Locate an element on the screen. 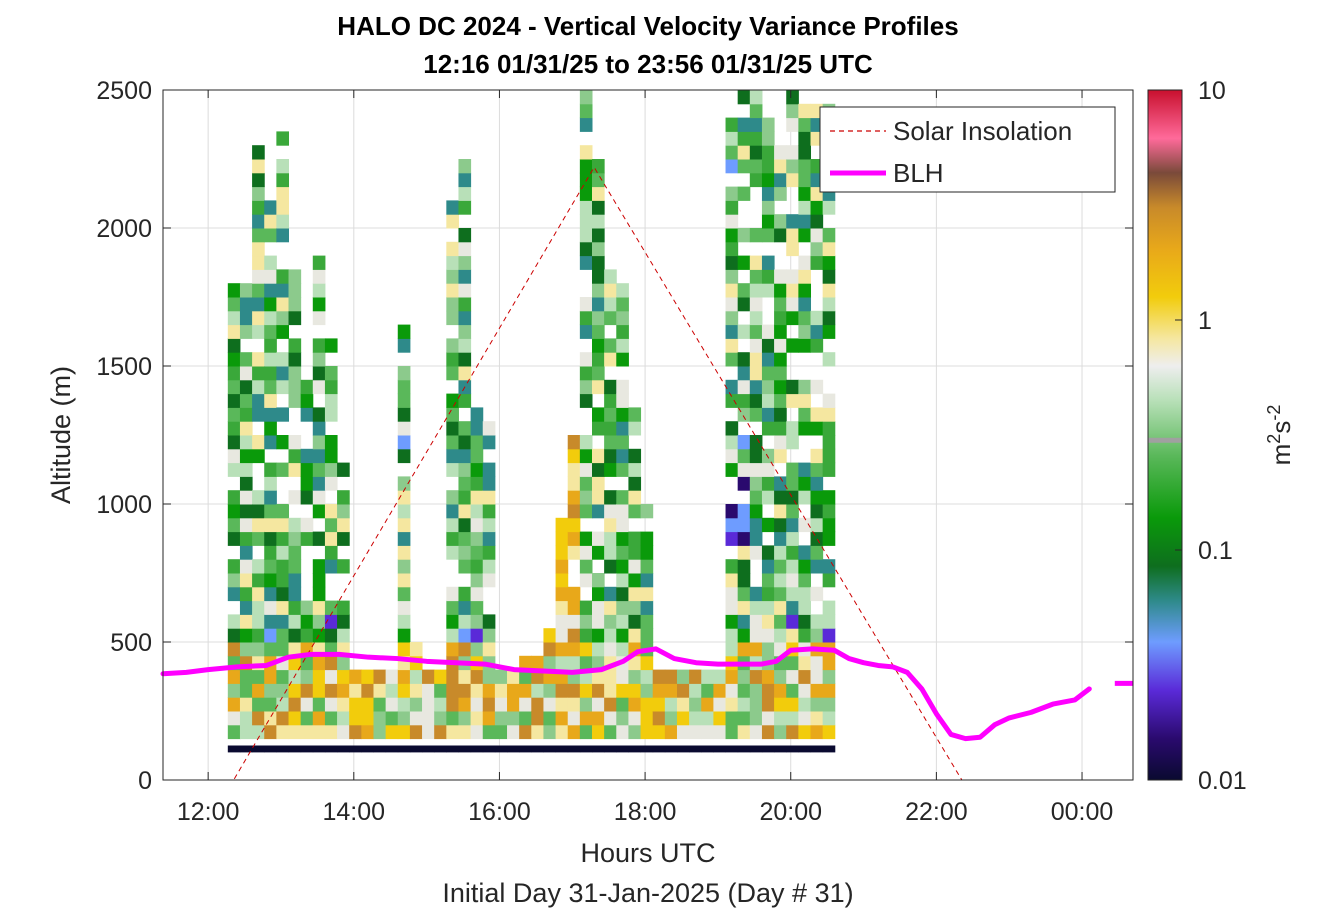 The image size is (1343, 911). colorbar-tick-label: 0.01 is located at coordinates (1222, 781).